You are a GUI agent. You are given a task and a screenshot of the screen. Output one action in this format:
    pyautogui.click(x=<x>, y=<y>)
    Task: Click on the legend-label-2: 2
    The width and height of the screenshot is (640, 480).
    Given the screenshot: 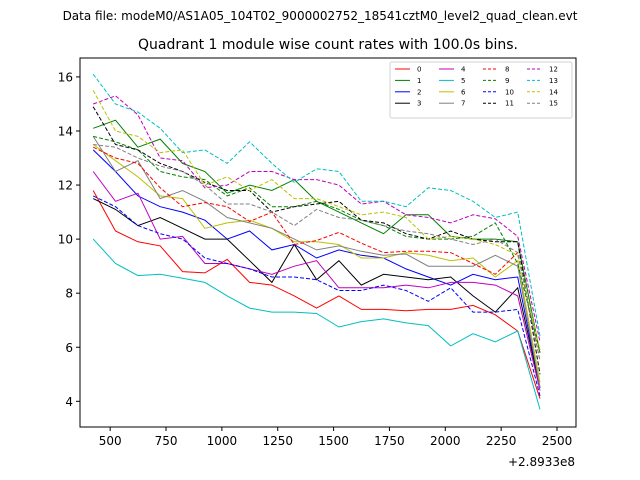 What is the action you would take?
    pyautogui.click(x=419, y=92)
    